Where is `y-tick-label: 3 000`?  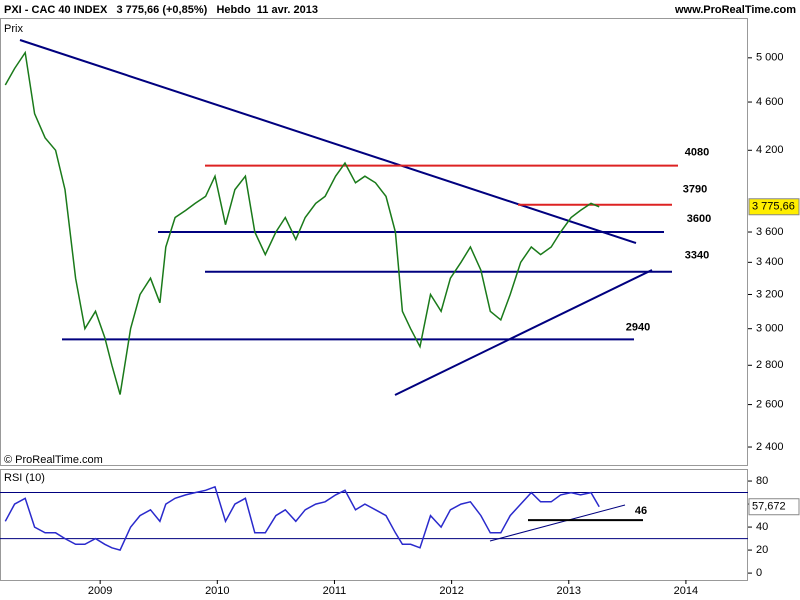 y-tick-label: 3 000 is located at coordinates (770, 329).